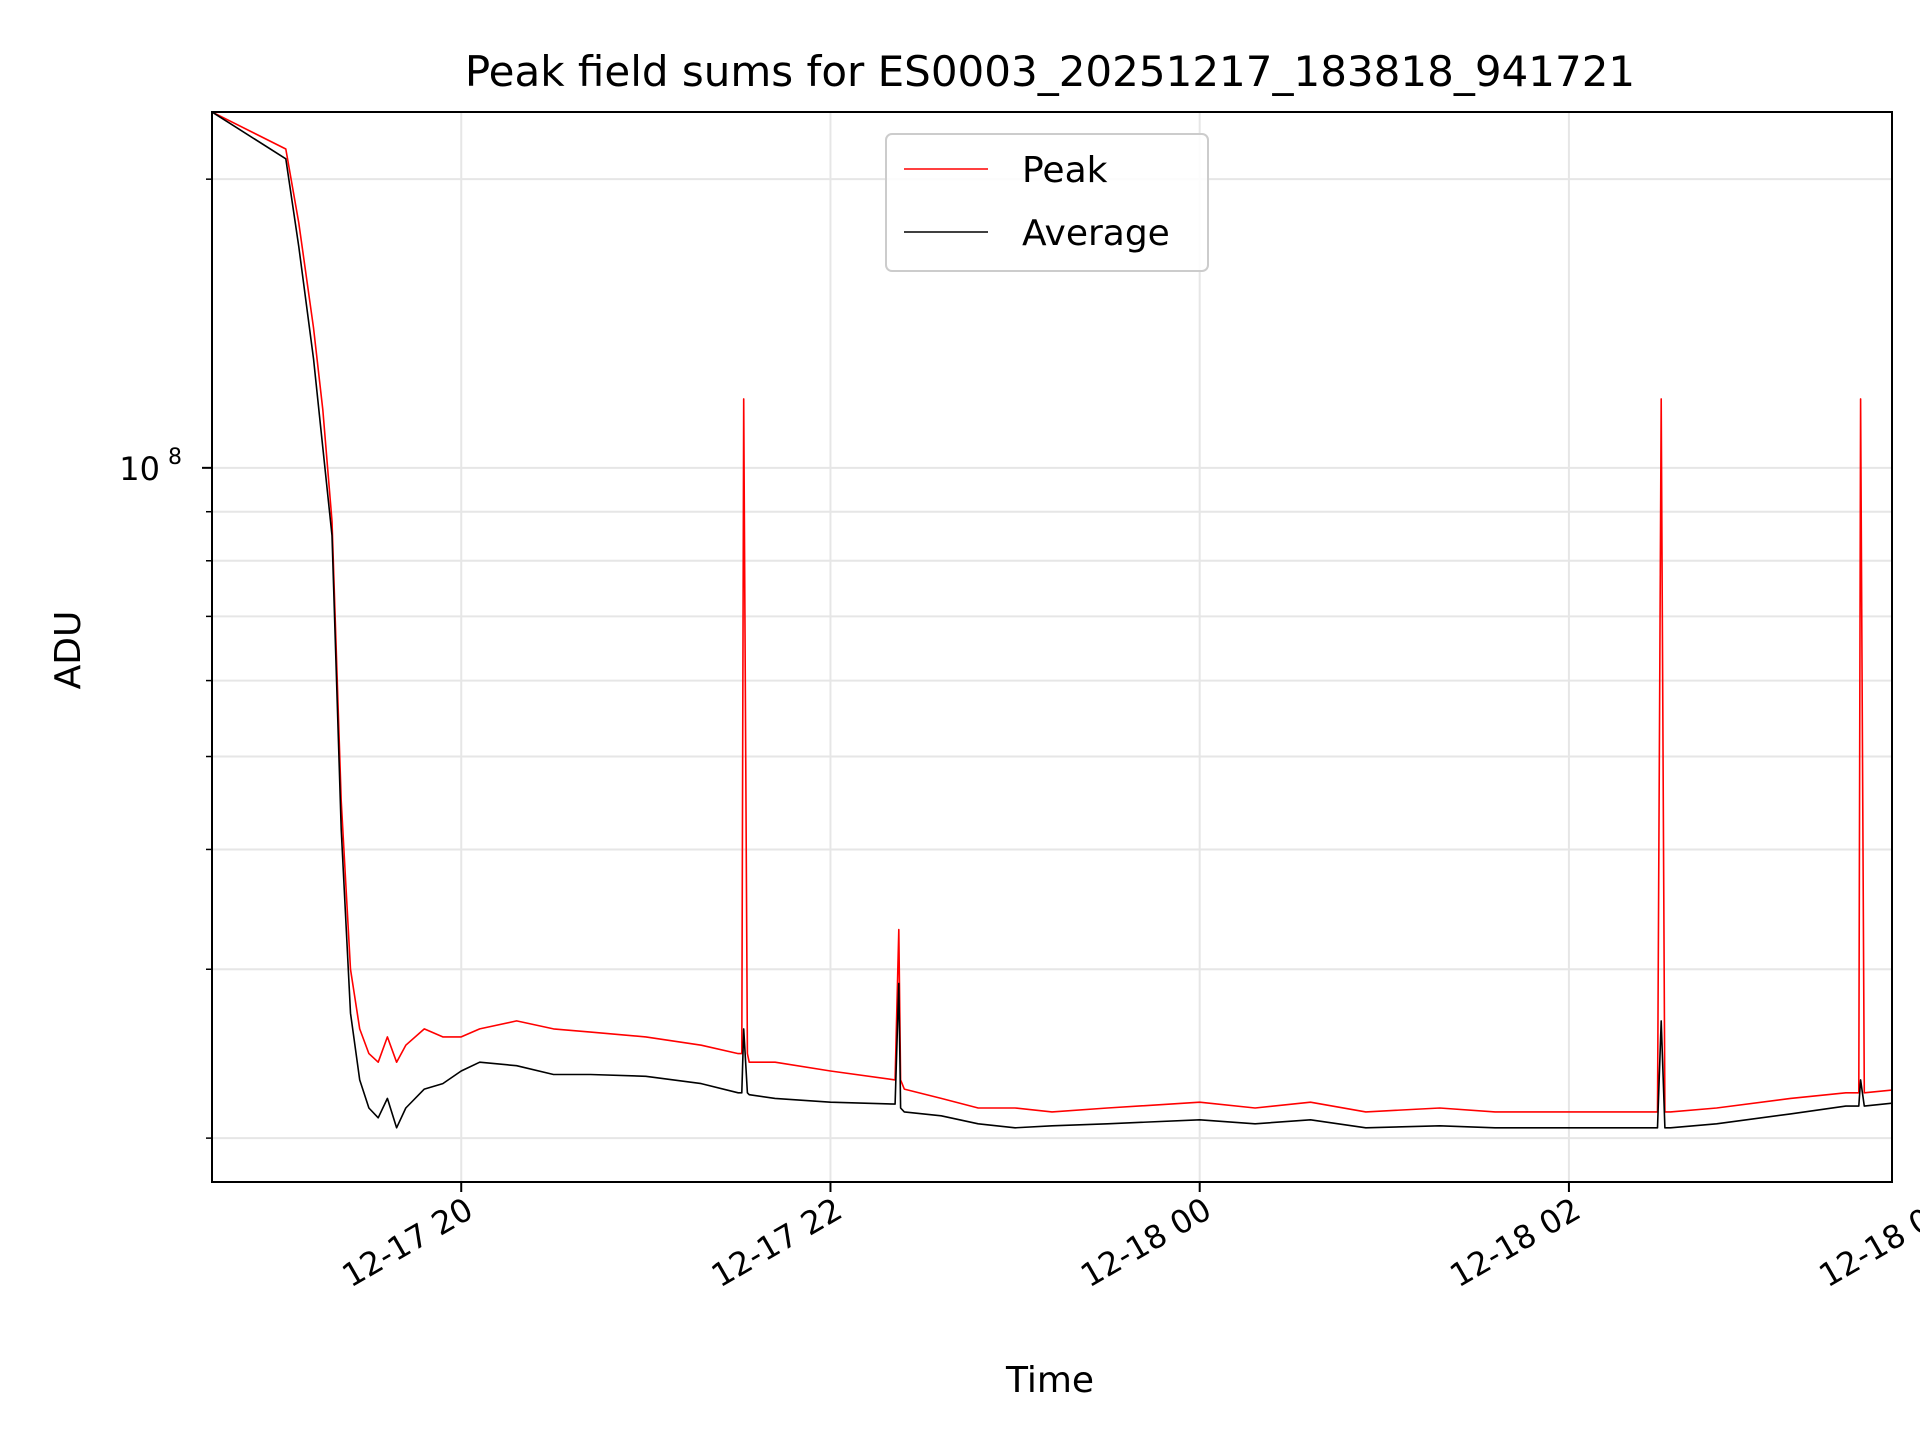  Describe the element at coordinates (139, 469) in the screenshot. I see `y-tick-label: 10` at that location.